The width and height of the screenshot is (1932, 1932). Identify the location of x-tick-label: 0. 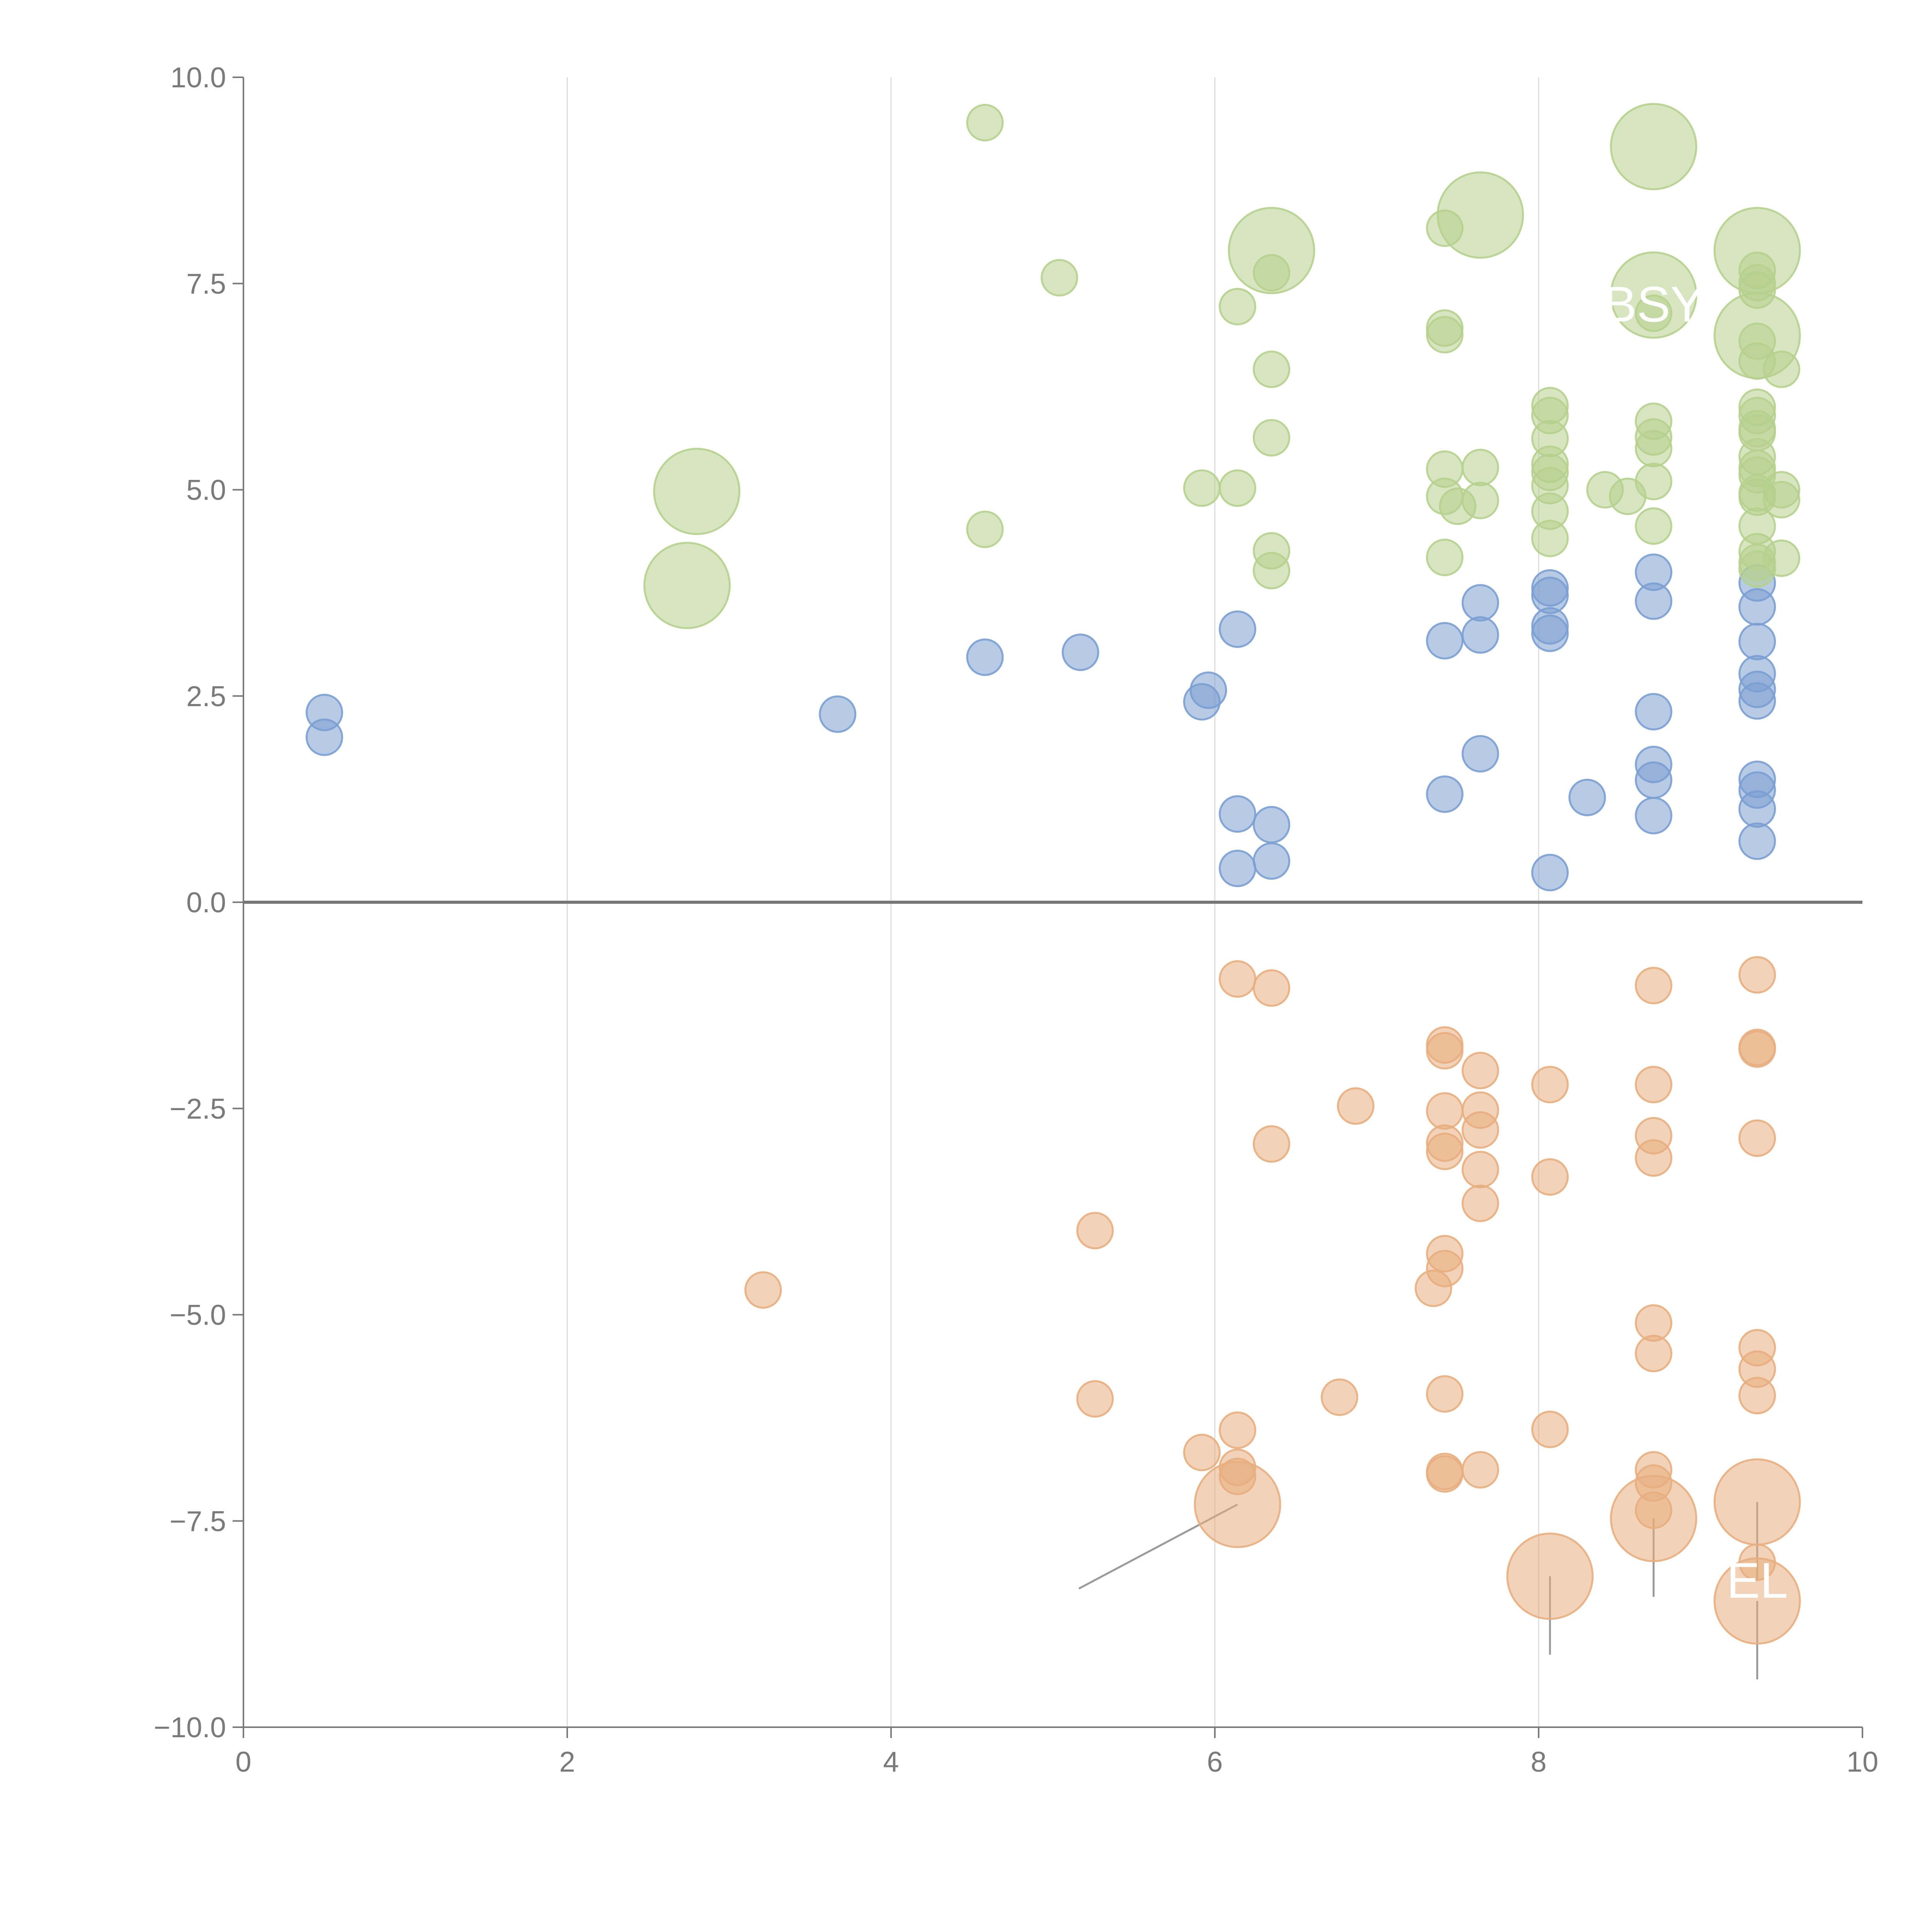
(243, 1762).